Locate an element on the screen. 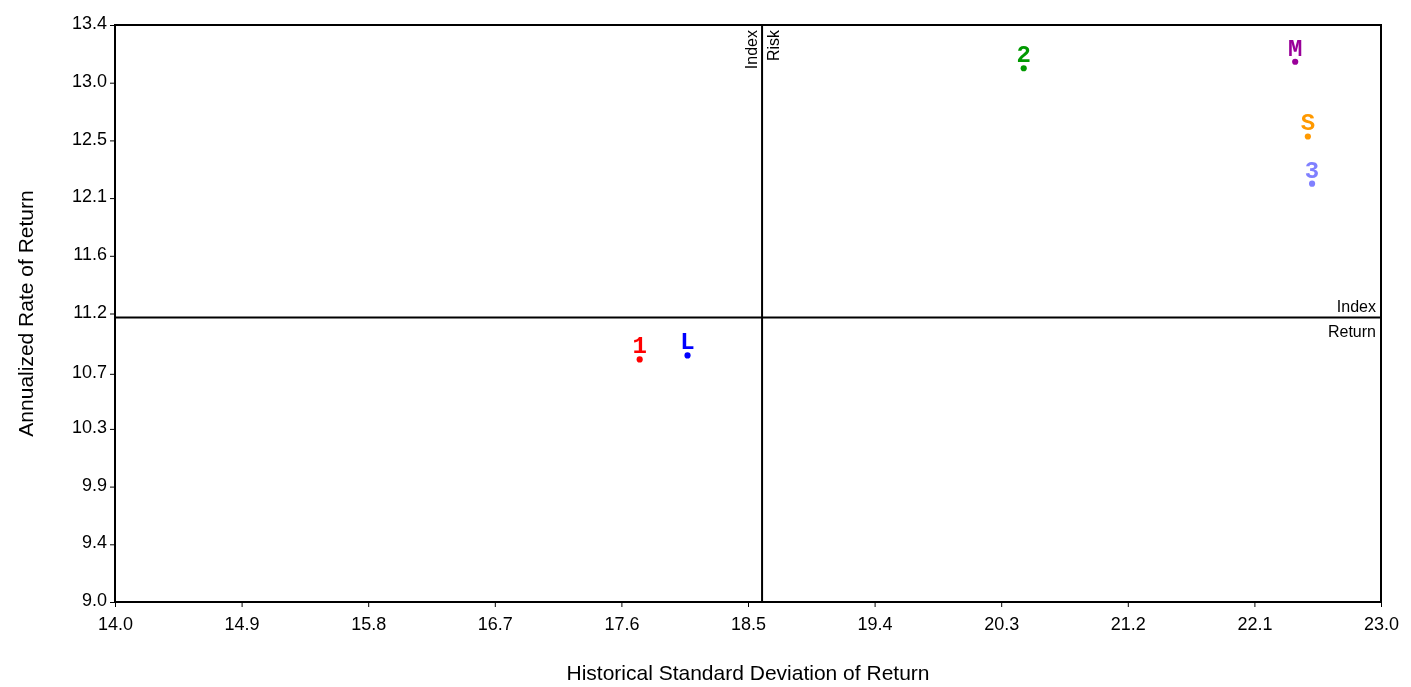  y-tick-label: 9.0 is located at coordinates (94, 600).